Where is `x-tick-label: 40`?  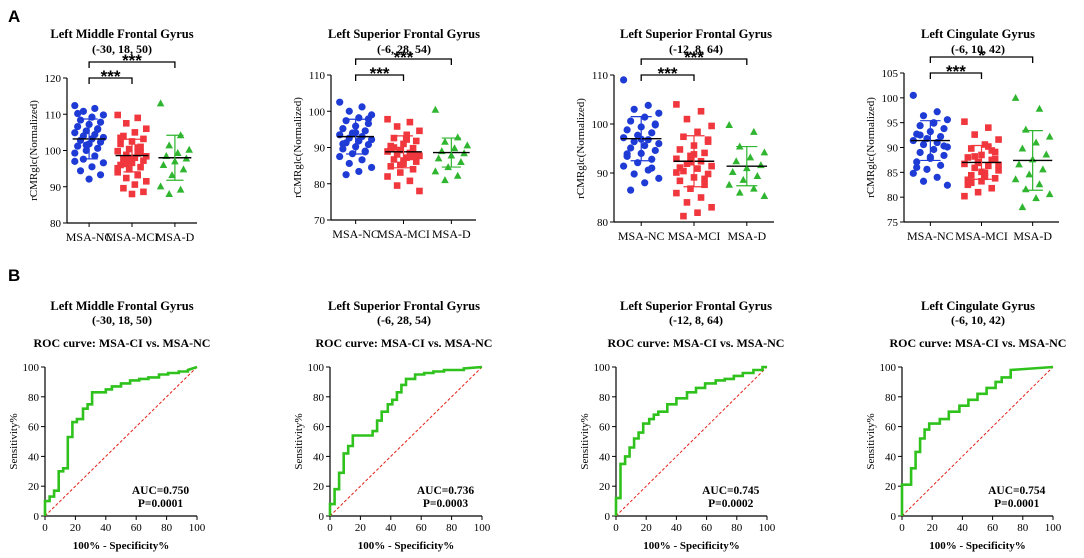
x-tick-label: 40 is located at coordinates (963, 528).